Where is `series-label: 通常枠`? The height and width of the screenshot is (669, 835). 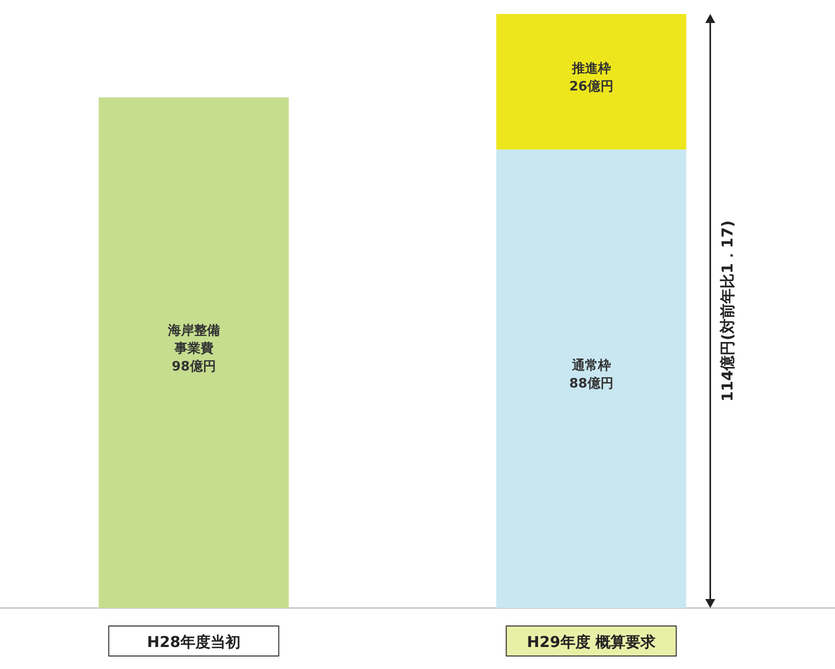 series-label: 通常枠 is located at coordinates (590, 366).